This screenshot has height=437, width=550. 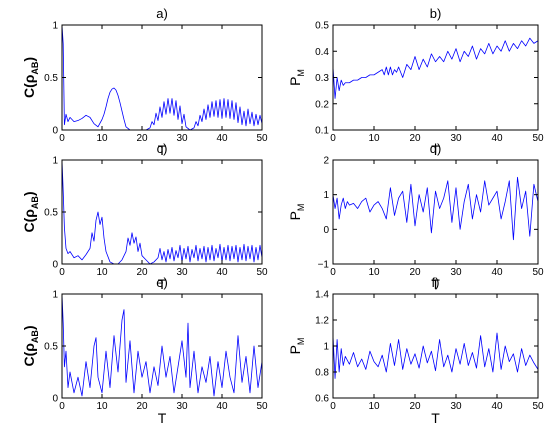 I want to click on y-tick-label: 0.2, so click(x=322, y=104).